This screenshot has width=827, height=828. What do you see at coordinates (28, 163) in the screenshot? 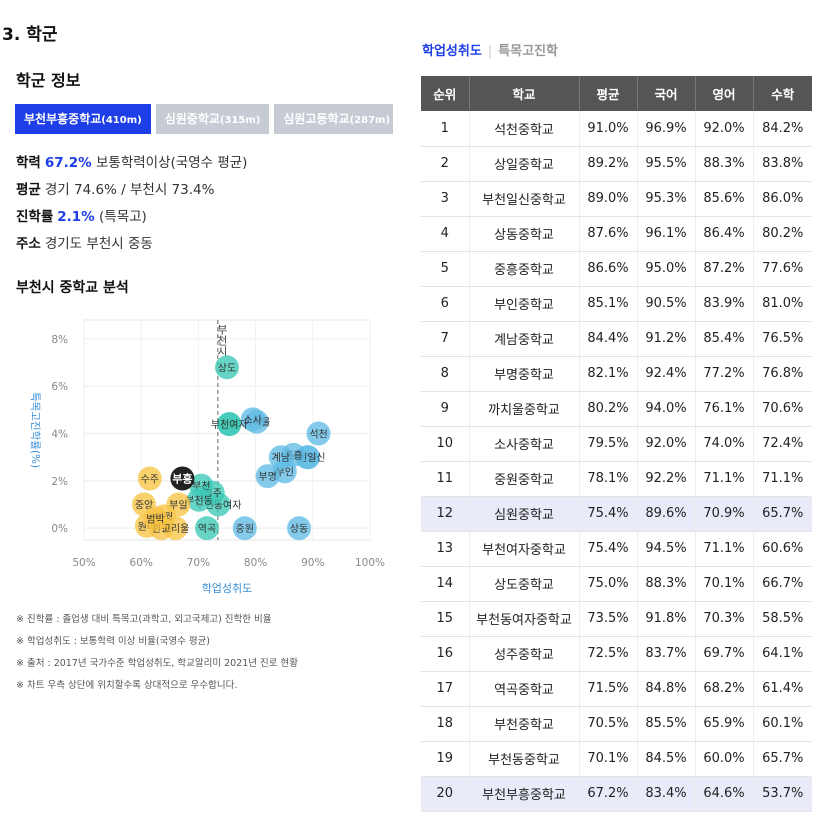
I see `info-label: 학력` at bounding box center [28, 163].